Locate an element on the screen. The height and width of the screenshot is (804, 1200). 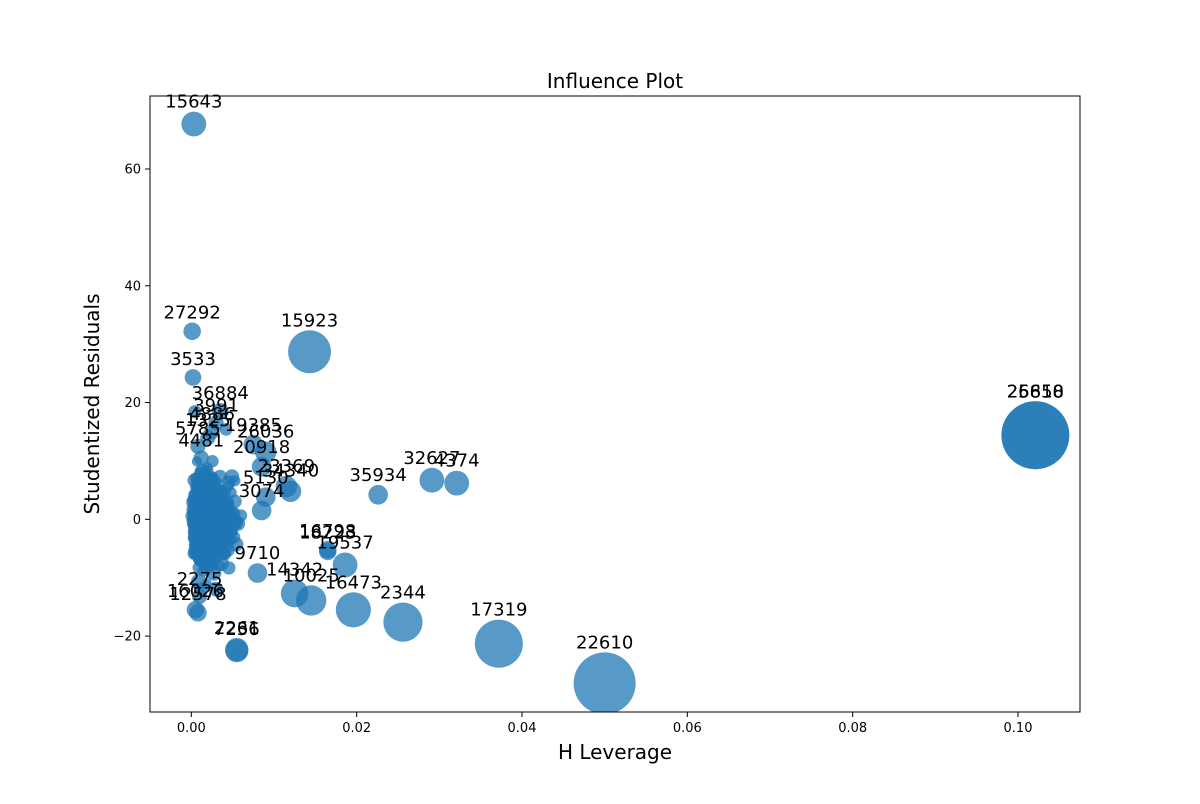
point-label: 5130 is located at coordinates (266, 477).